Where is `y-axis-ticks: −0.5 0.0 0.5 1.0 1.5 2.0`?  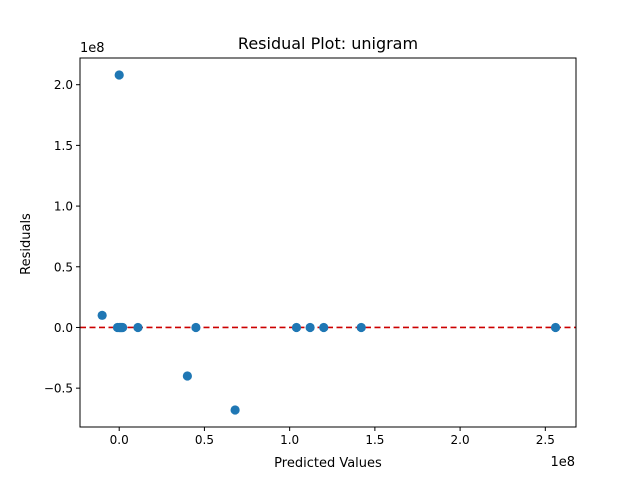 y-axis-ticks: −0.5 0.0 0.5 1.0 1.5 2.0 is located at coordinates (62, 237).